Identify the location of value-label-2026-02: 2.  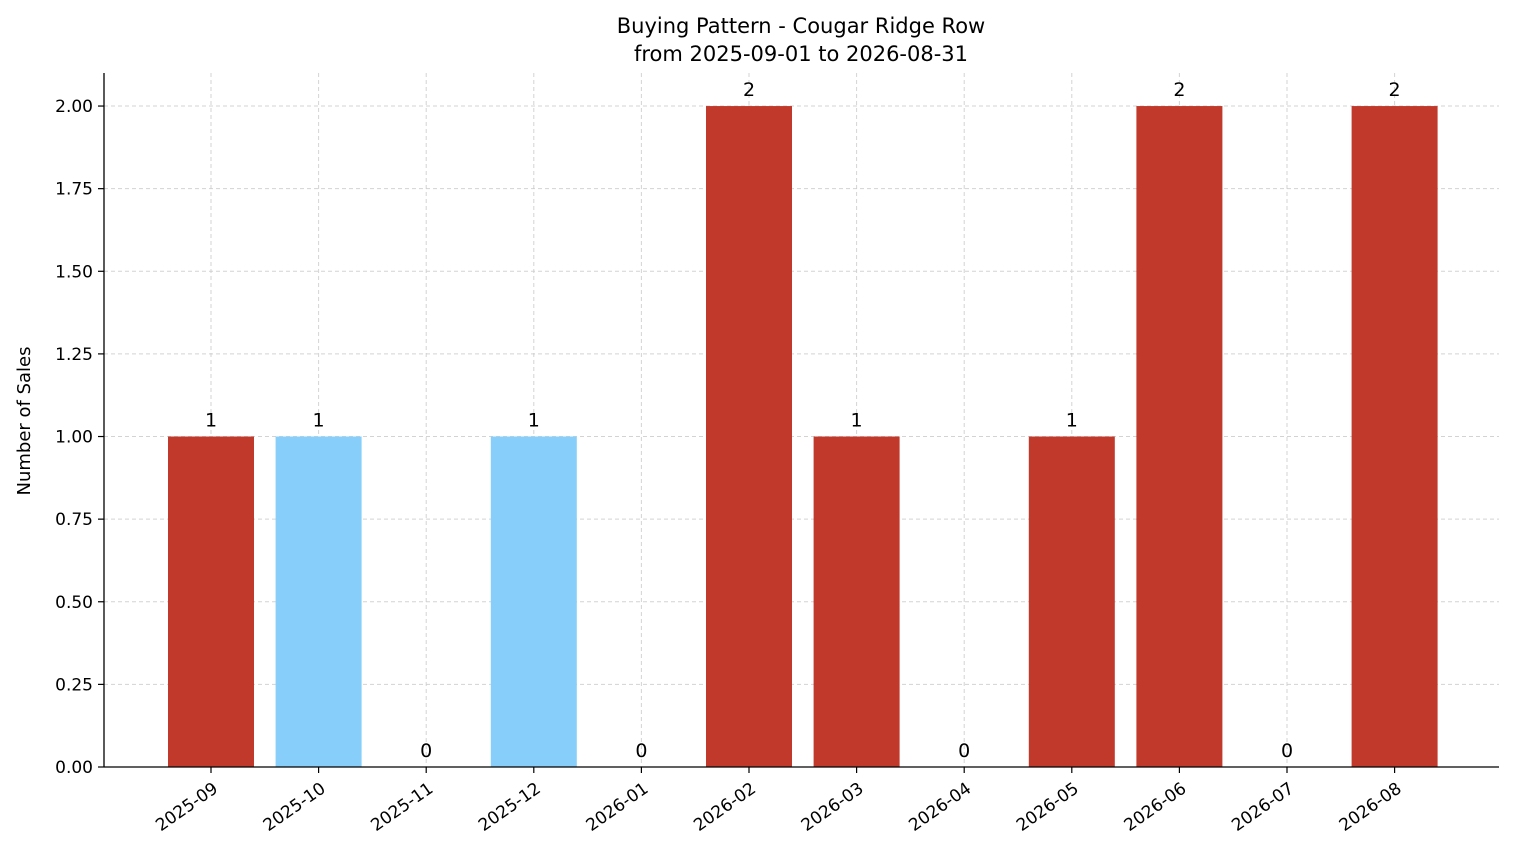
(749, 90).